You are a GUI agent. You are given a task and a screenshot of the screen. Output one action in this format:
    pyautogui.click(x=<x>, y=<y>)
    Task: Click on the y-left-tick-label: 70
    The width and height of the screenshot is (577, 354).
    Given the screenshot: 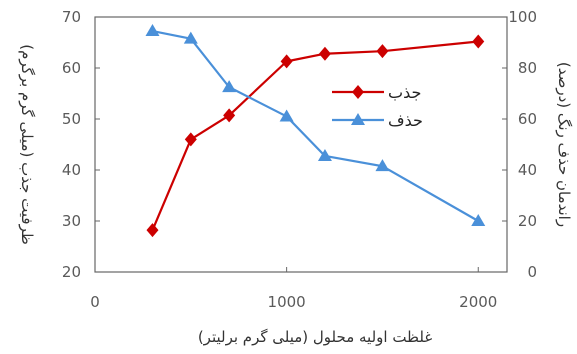 What is the action you would take?
    pyautogui.click(x=71, y=17)
    